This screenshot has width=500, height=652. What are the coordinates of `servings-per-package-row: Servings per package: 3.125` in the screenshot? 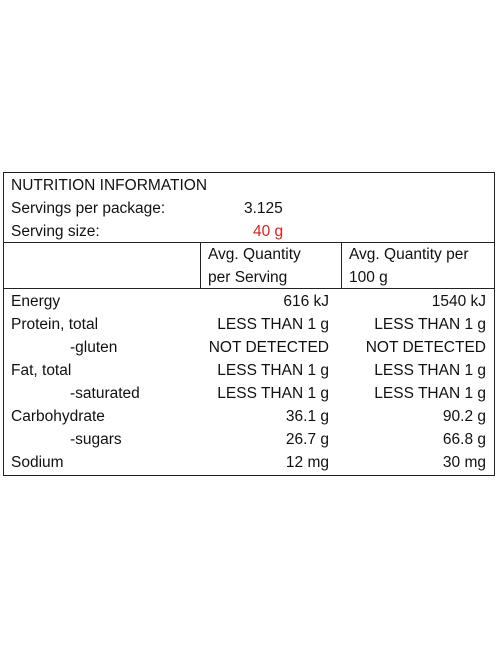 It's located at (249, 208).